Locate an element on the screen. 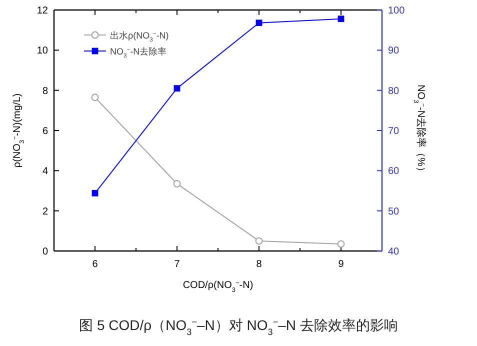 The width and height of the screenshot is (477, 346). x-tick-label: 8 is located at coordinates (259, 264).